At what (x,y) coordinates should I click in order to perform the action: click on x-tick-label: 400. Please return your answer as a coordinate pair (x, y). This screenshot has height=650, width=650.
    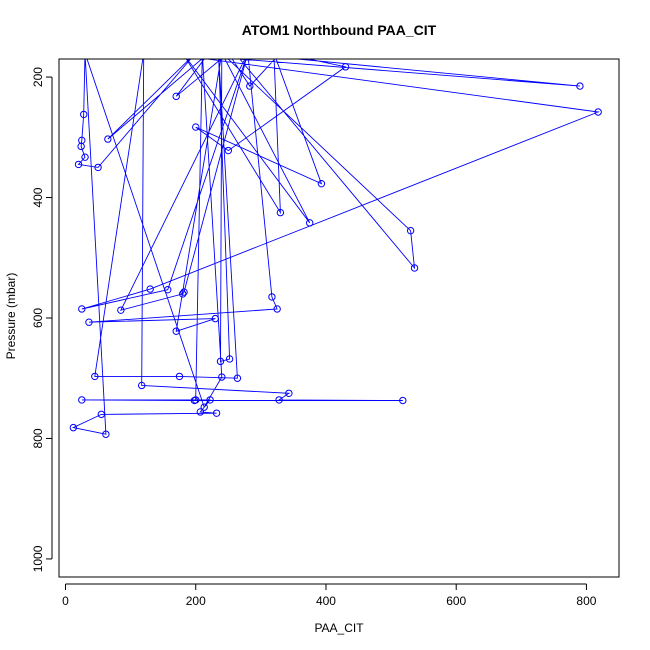
    Looking at the image, I should click on (326, 601).